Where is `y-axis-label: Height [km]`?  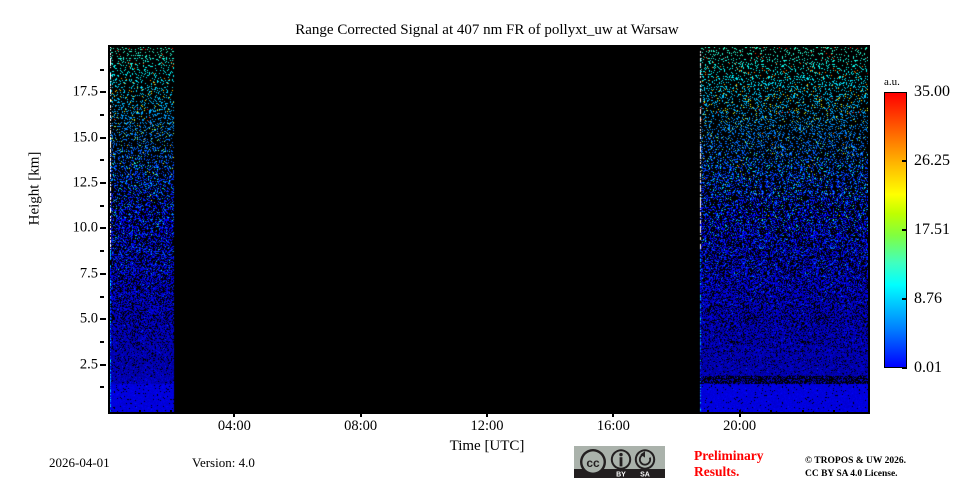
y-axis-label: Height [km] is located at coordinates (34, 188).